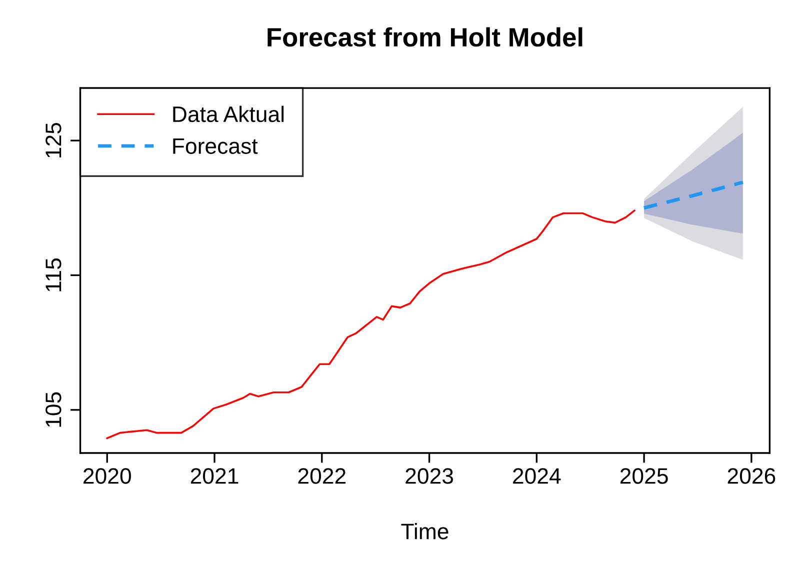  What do you see at coordinates (107, 476) in the screenshot?
I see `x-tick-label: 2020` at bounding box center [107, 476].